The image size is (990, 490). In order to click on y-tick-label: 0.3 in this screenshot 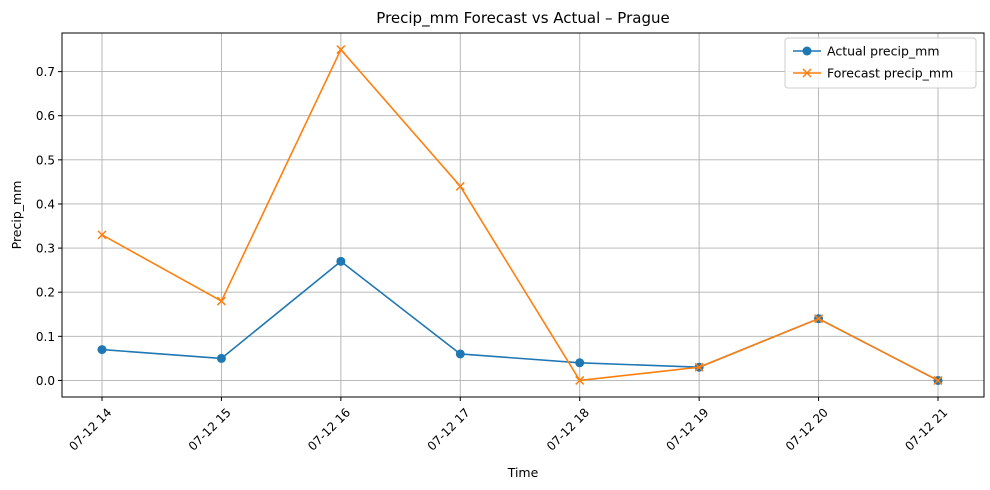, I will do `click(45, 249)`.